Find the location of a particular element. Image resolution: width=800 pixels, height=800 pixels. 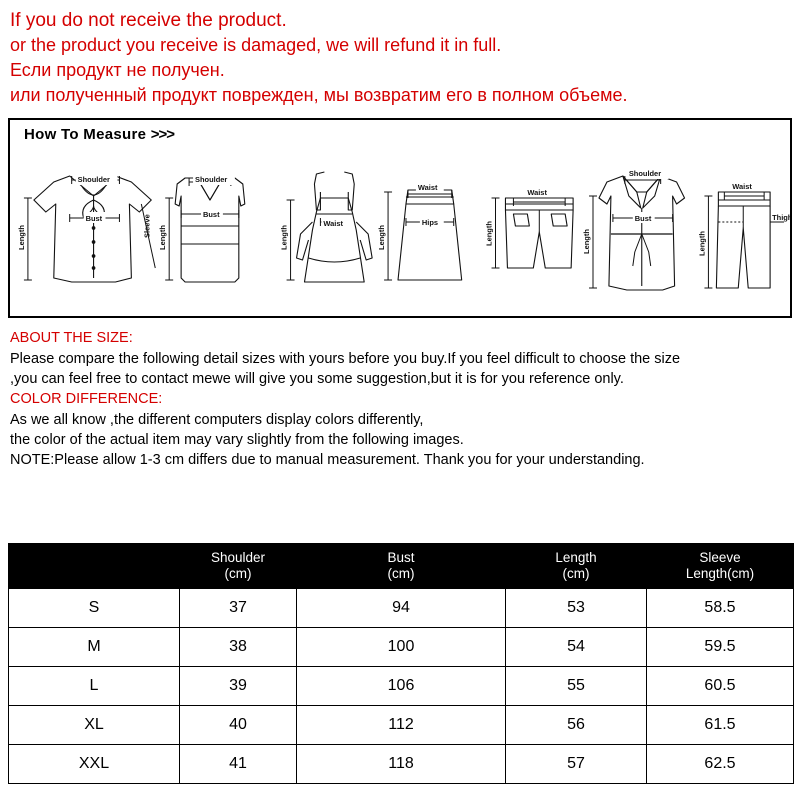

header-sleeve-length: Sleeve Length(cm) is located at coordinates (720, 566).